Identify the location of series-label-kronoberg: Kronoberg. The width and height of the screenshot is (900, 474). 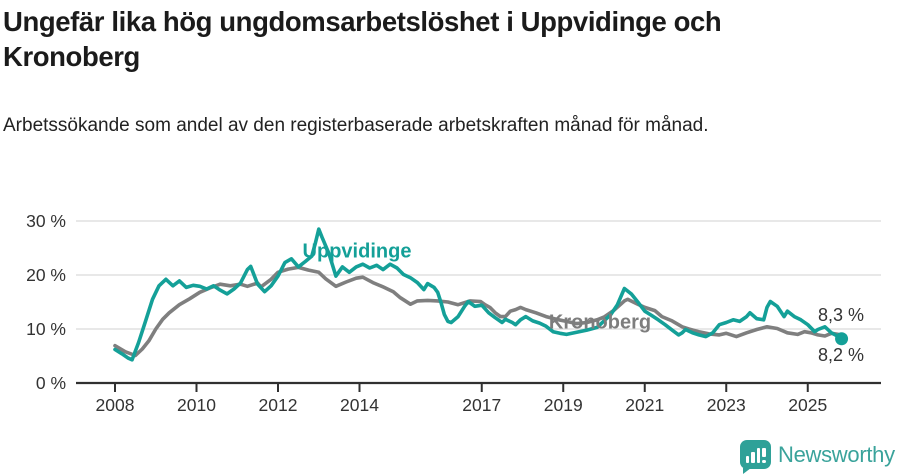
(600, 322).